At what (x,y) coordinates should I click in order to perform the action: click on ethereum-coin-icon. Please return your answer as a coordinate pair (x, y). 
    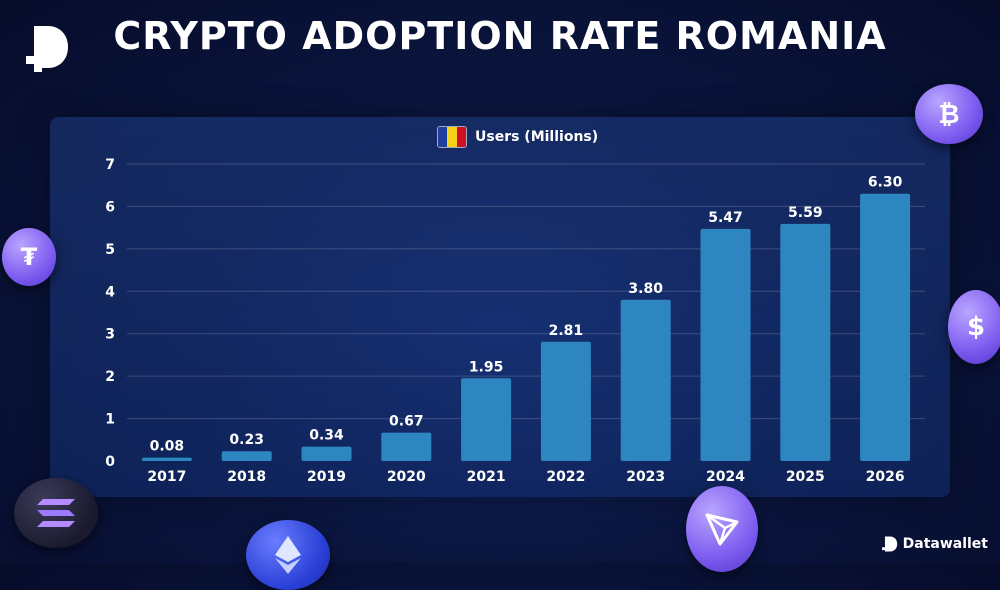
    Looking at the image, I should click on (288, 555).